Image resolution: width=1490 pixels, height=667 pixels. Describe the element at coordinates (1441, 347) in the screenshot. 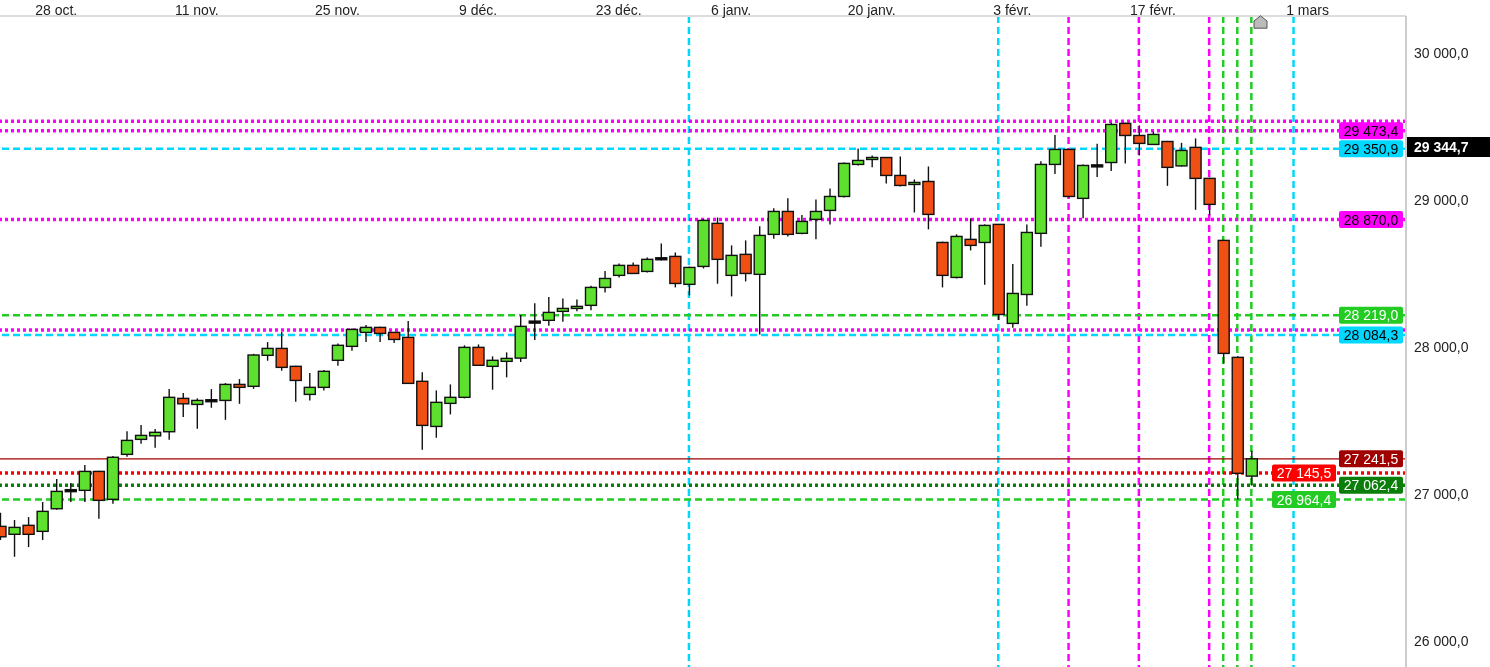

I see `y-tick-label: 28 000,0` at that location.